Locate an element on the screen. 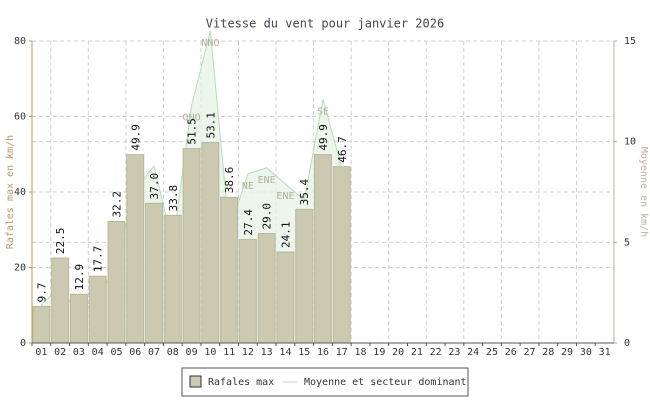  legend-label: Rafales max is located at coordinates (241, 382).